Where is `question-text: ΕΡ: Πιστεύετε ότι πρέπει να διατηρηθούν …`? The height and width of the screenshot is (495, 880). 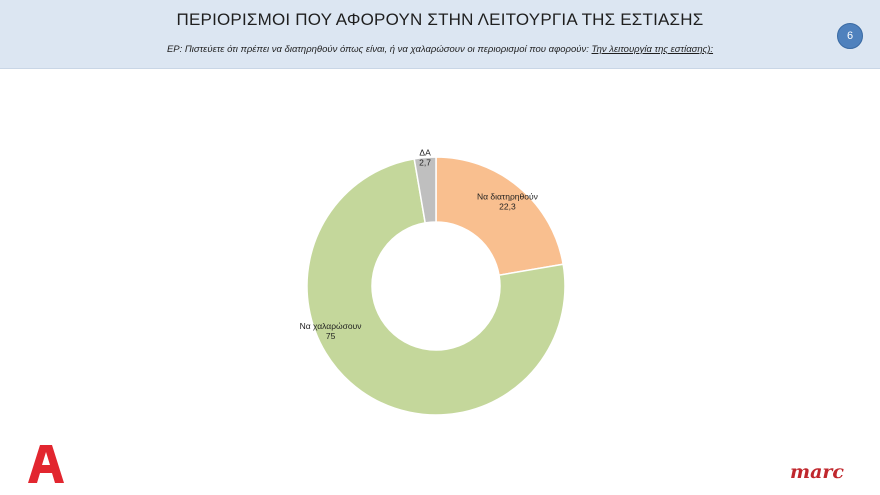
question-text: ΕΡ: Πιστεύετε ότι πρέπει να διατηρηθούν … is located at coordinates (379, 49).